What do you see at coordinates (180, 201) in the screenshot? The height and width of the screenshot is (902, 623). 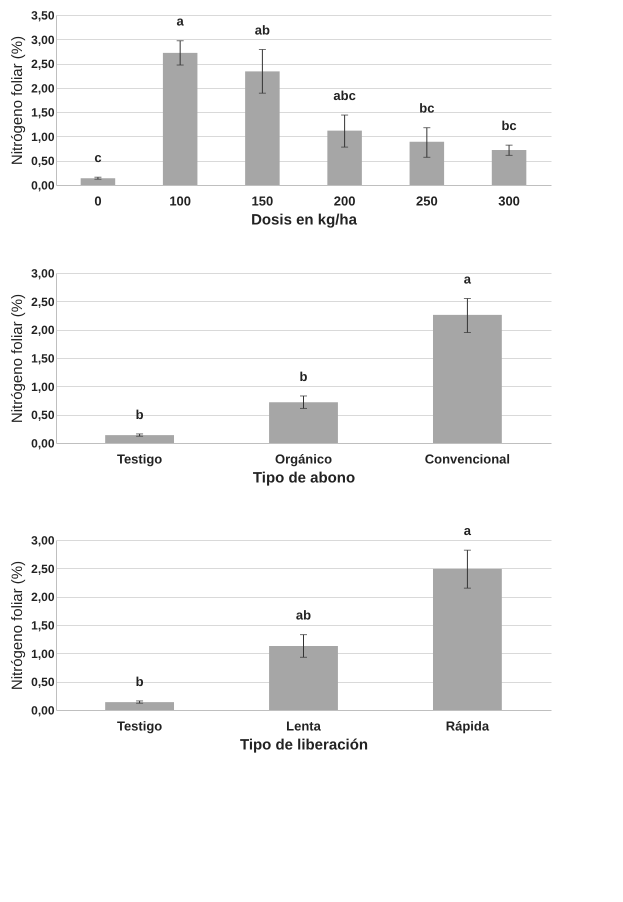 I see `x-tick-label: 100` at bounding box center [180, 201].